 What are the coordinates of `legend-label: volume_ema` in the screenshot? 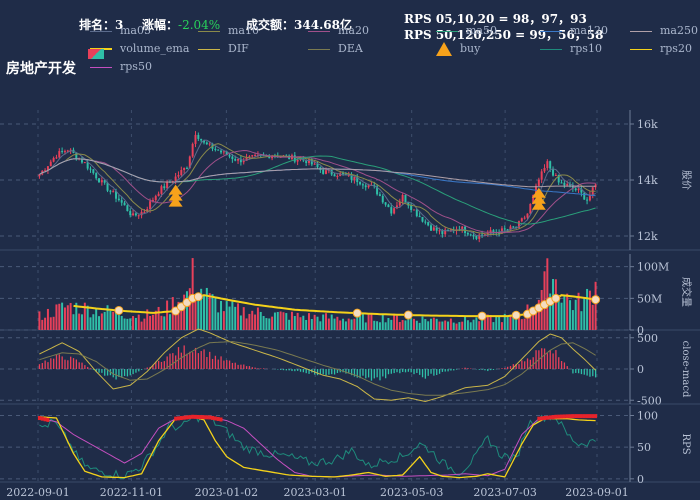 It's located at (155, 48).